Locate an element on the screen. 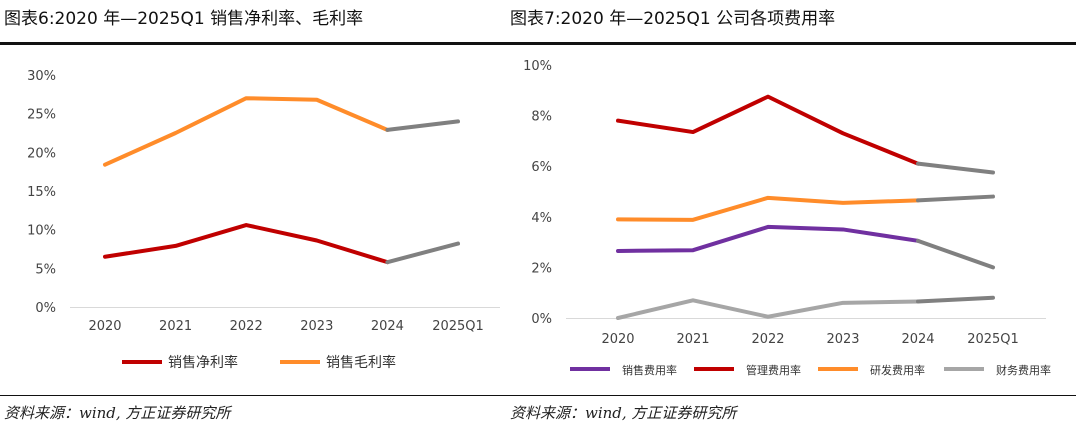  chart-title: 图表6:2020 年—2025Q1 销售净利率、毛利率 is located at coordinates (184, 19).